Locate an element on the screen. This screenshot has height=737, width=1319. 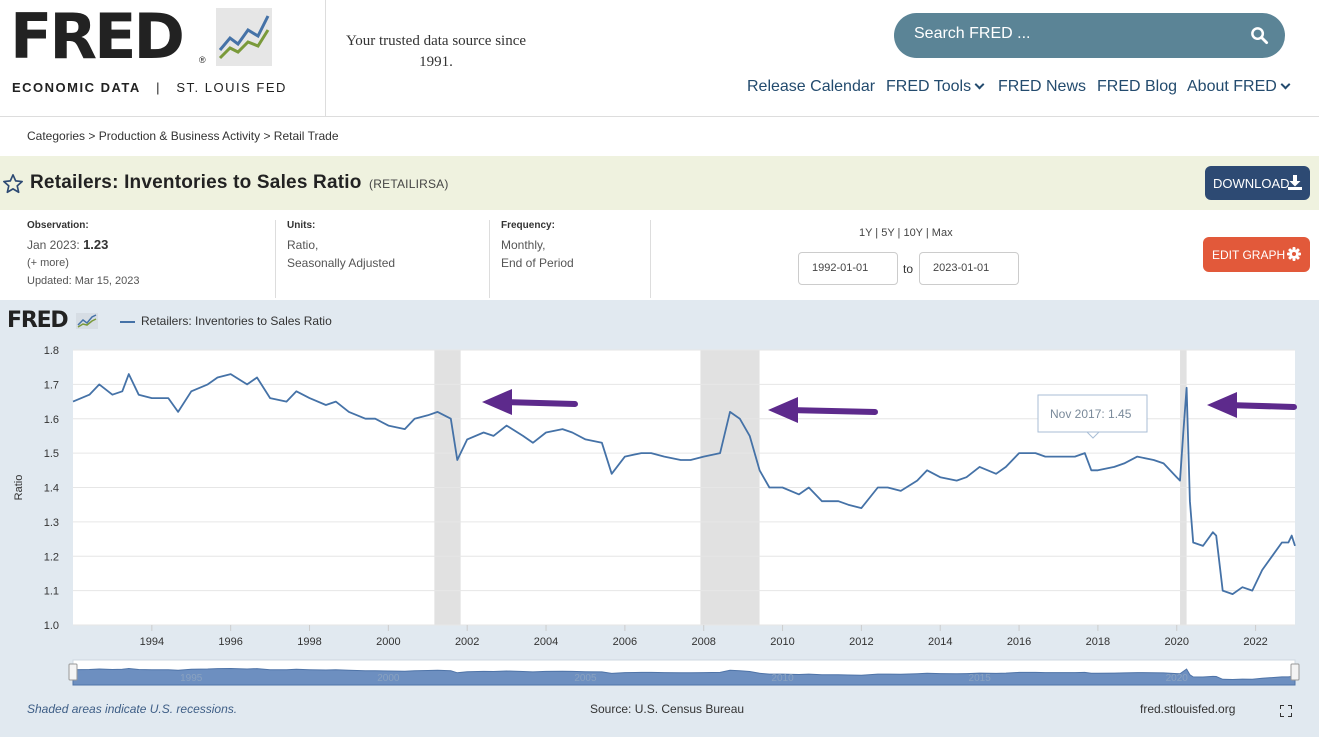
tooltip-label: Nov 2017: 1.45 is located at coordinates (1091, 414).